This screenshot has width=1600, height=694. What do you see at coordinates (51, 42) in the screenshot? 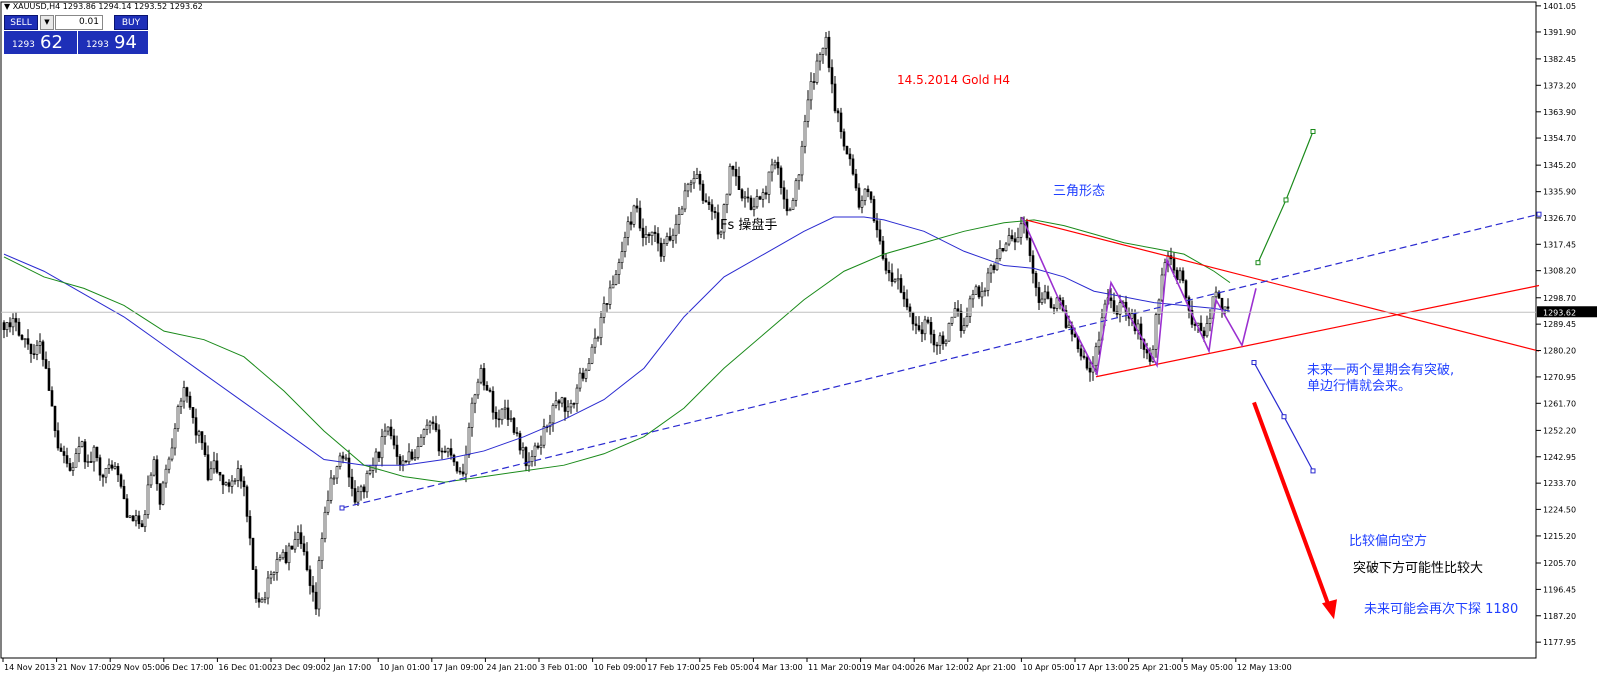
I see `sell-price-big: 62` at bounding box center [51, 42].